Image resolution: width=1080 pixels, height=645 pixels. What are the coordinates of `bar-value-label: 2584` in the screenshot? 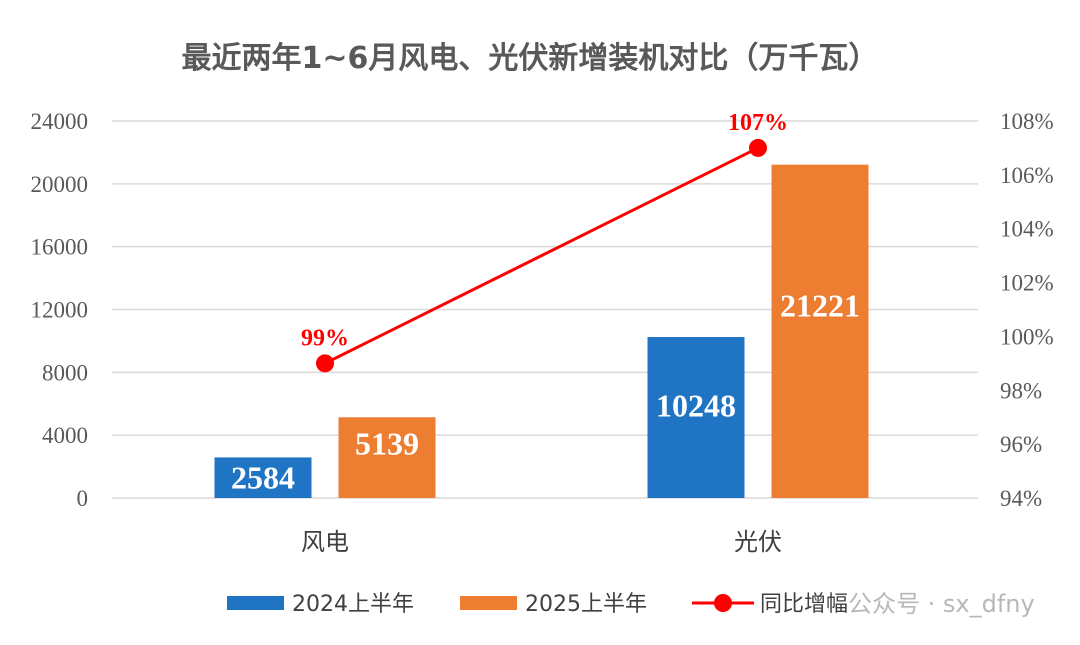 It's located at (263, 478).